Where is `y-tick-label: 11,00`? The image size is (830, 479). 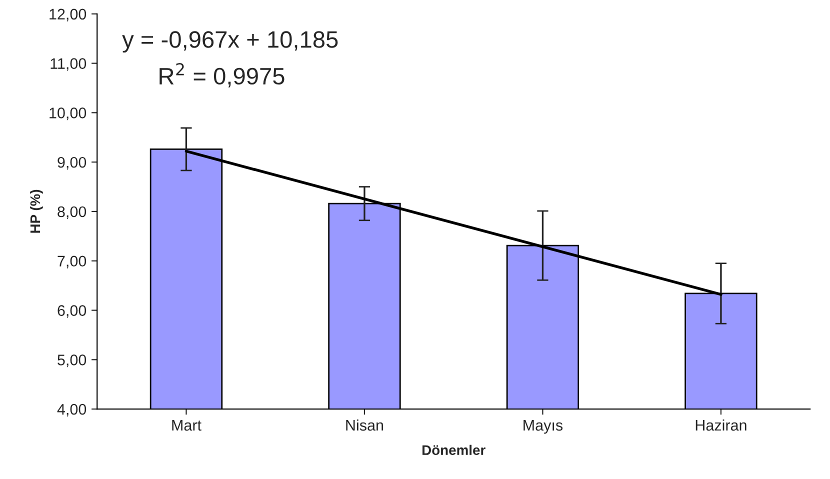 y-tick-label: 11,00 is located at coordinates (68, 64).